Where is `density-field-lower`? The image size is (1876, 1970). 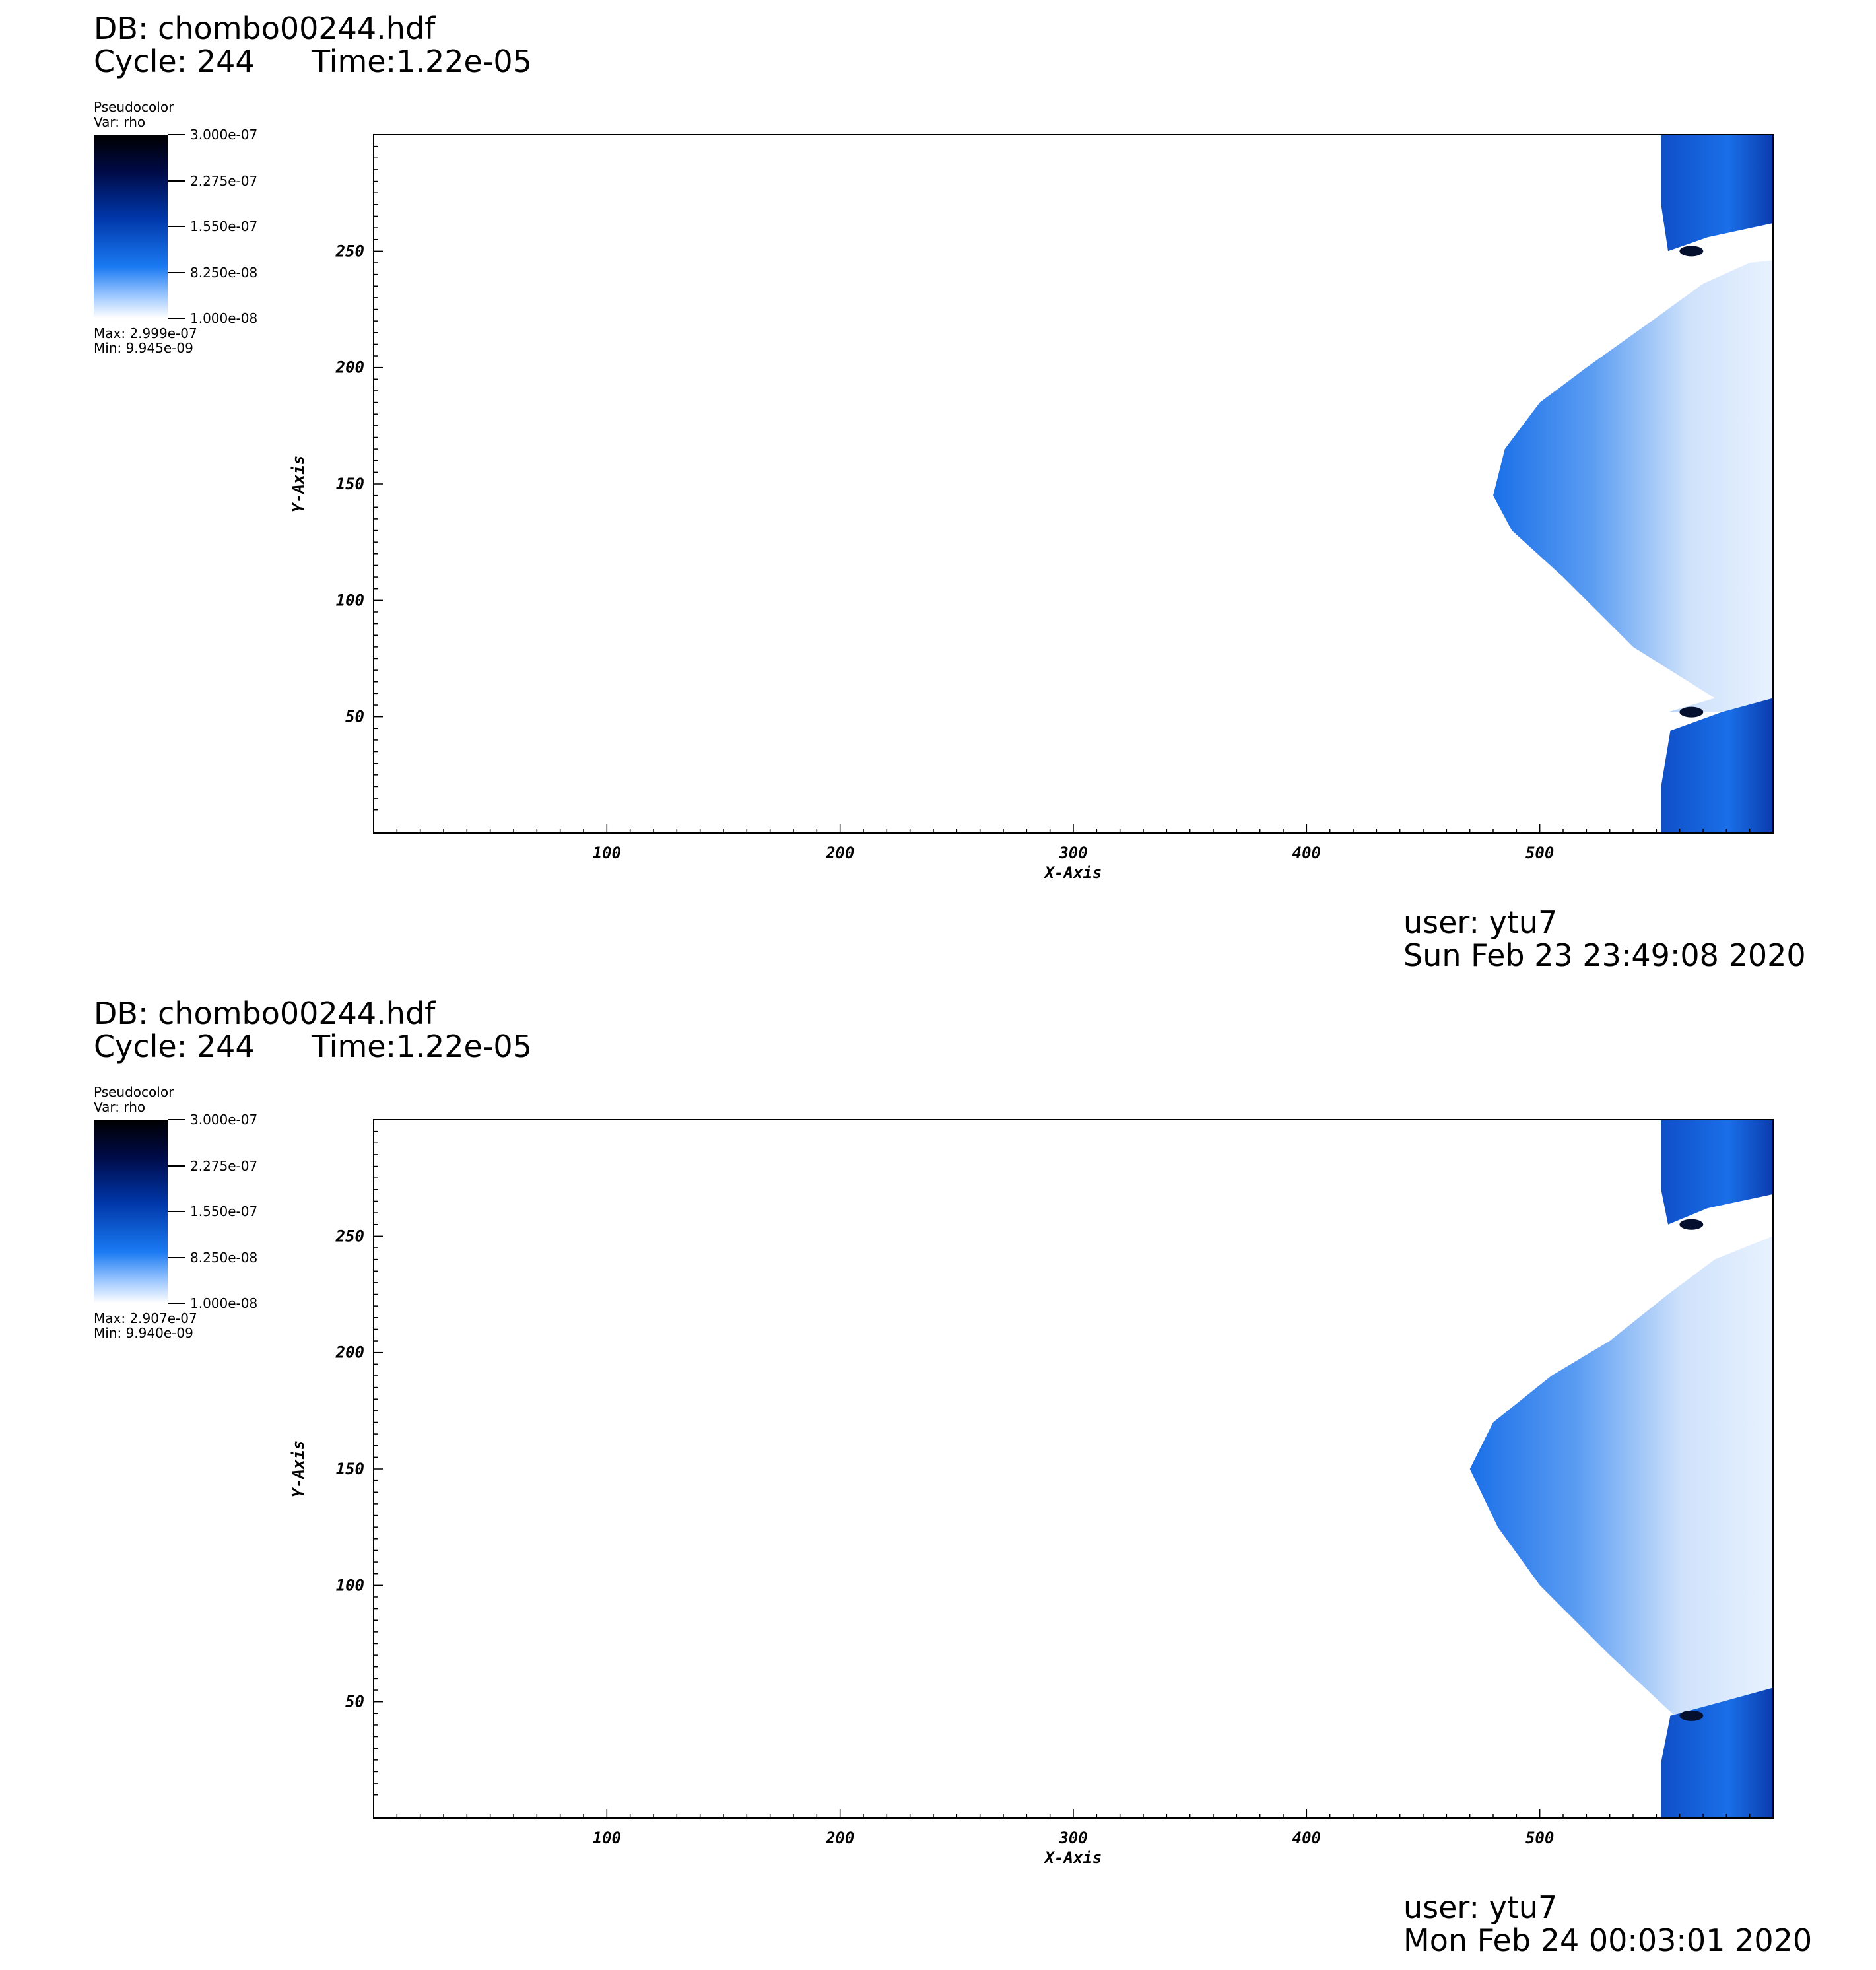
density-field-lower is located at coordinates (1717, 766).